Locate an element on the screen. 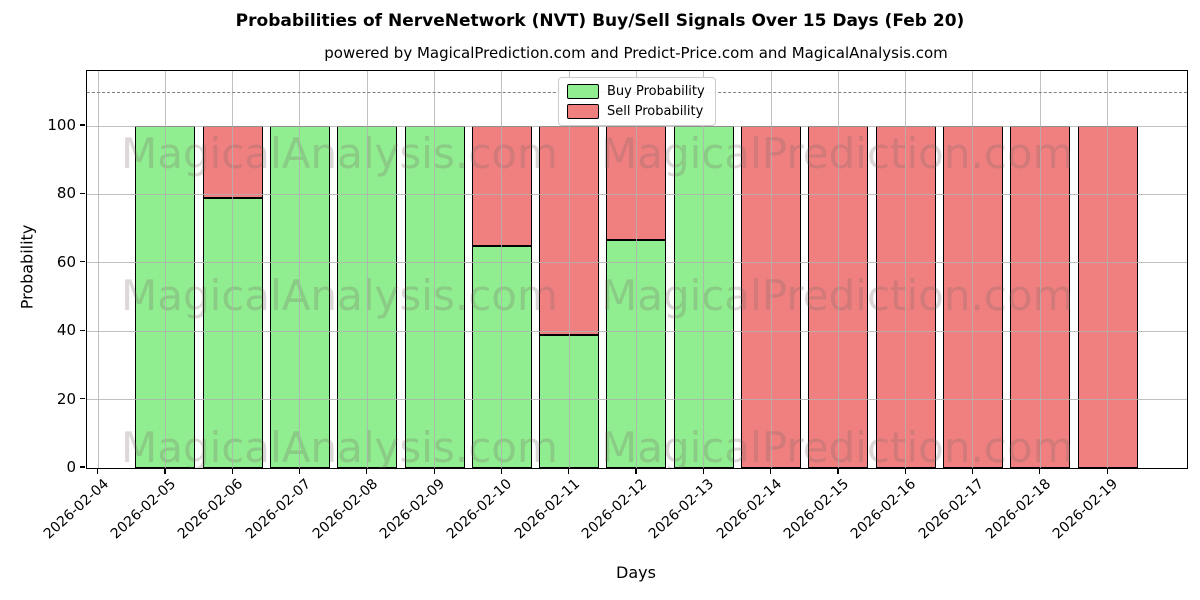 The width and height of the screenshot is (1200, 600). x-axis-label: Days is located at coordinates (636, 572).